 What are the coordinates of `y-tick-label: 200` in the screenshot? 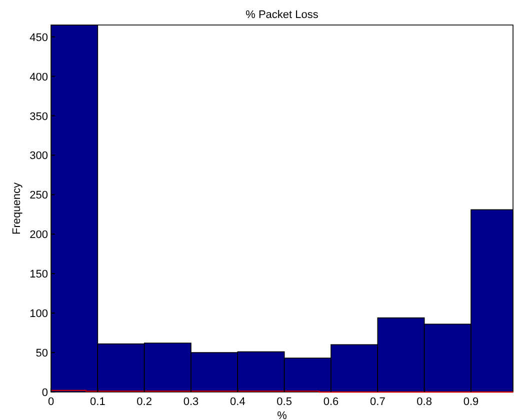 It's located at (39, 235).